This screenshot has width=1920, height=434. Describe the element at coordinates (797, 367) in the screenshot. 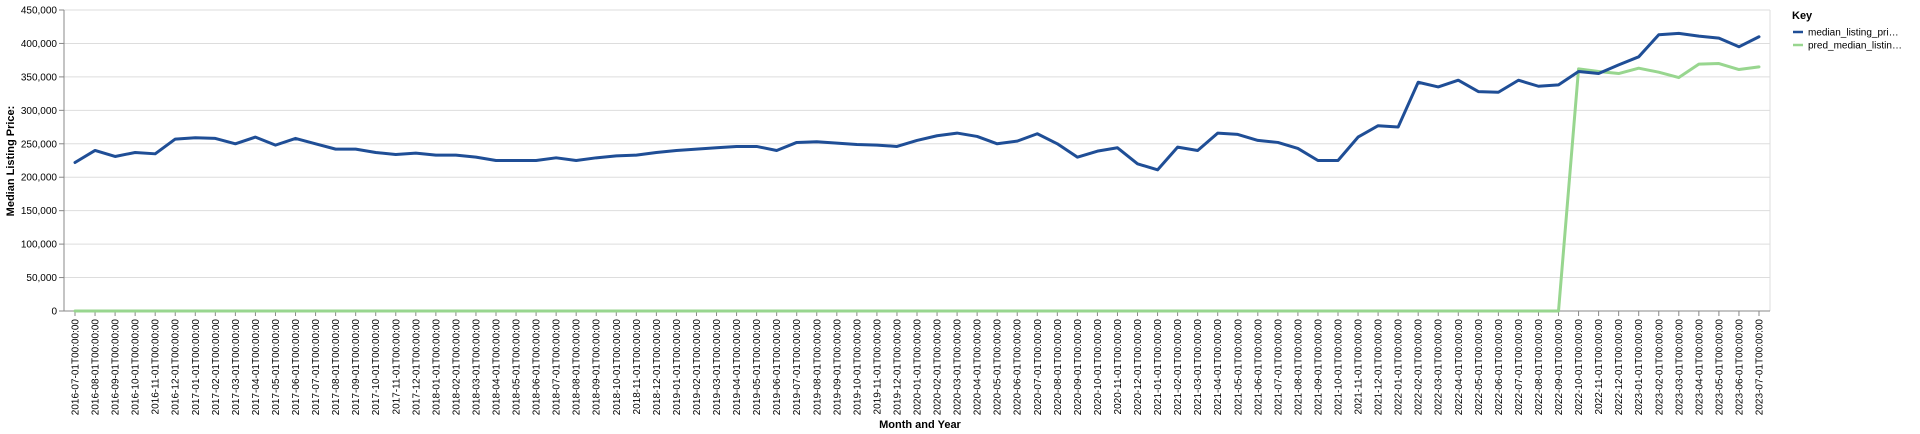

I see `x-tick-label: 2019-07-01T00:00:00` at that location.